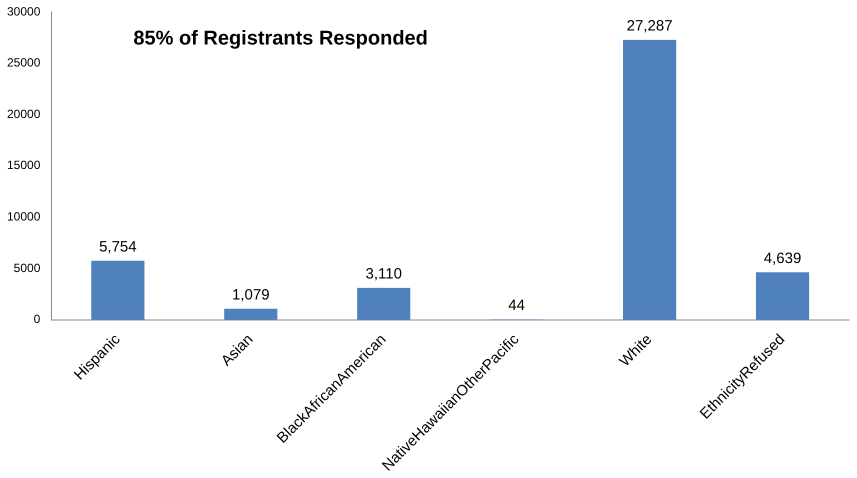  What do you see at coordinates (37, 319) in the screenshot?
I see `y-tick-label: 0` at bounding box center [37, 319].